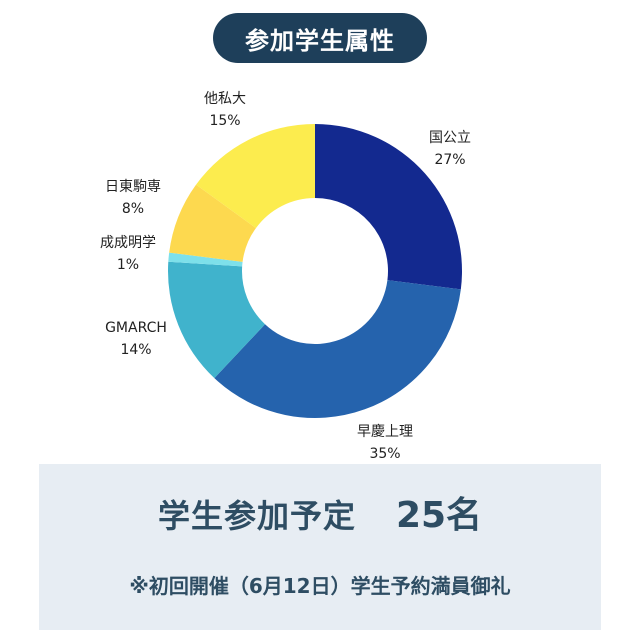 This screenshot has height=642, width=640. I want to click on slice-label-percent: 14%, so click(135, 350).